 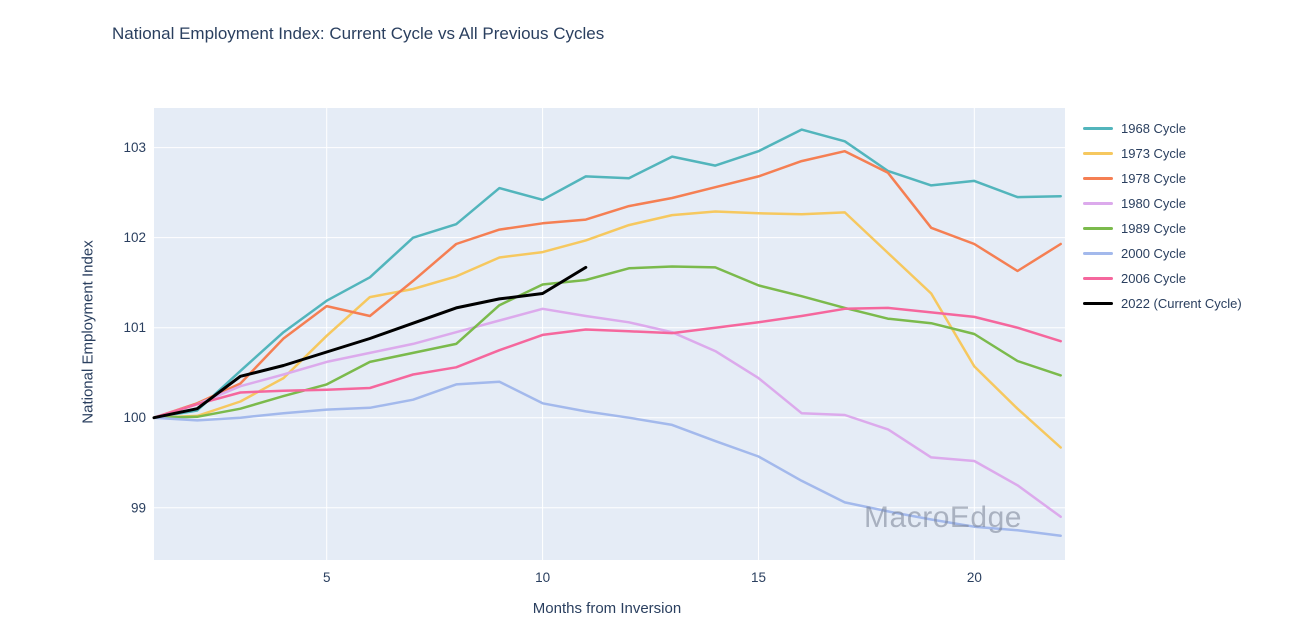 I want to click on legend-label: 2006 Cycle, so click(x=1154, y=278).